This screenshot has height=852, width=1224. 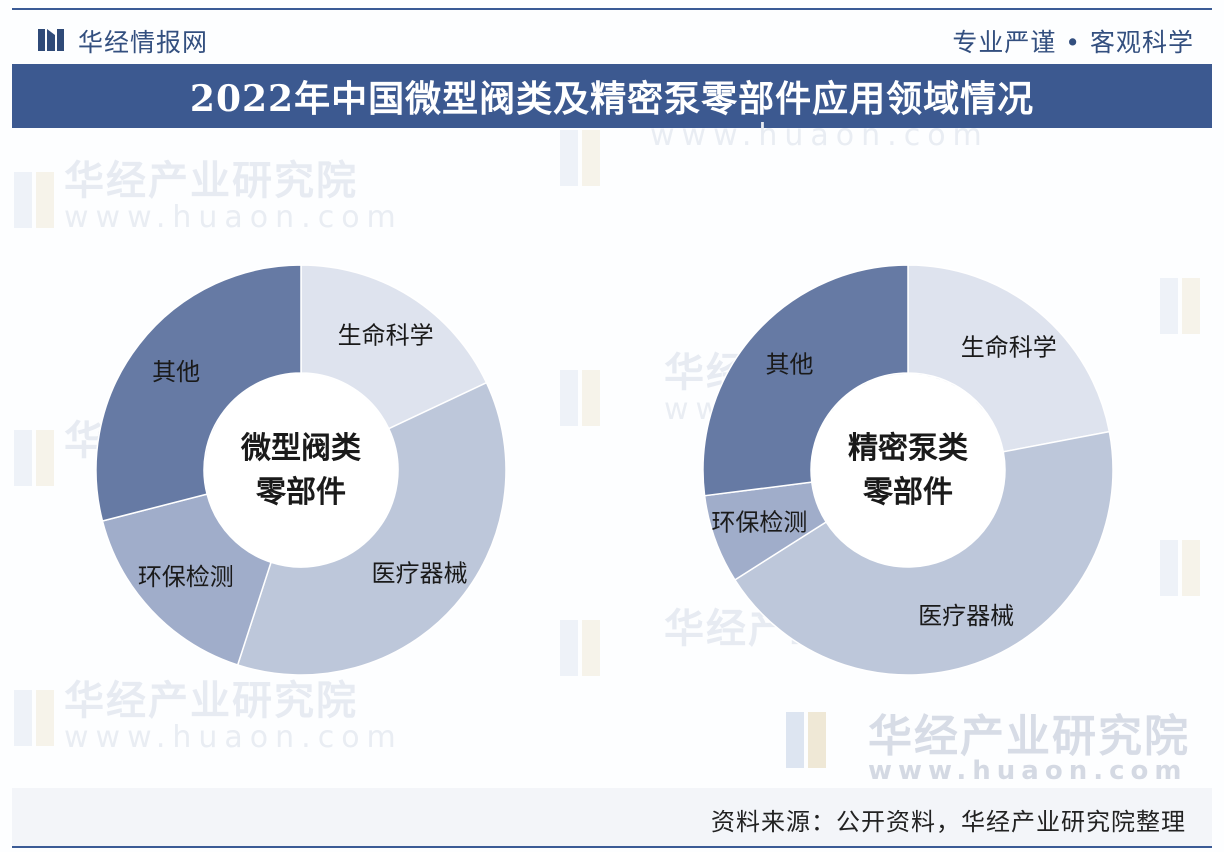 What do you see at coordinates (301, 492) in the screenshot?
I see `center-label-micro-valve-line-2: 零部件` at bounding box center [301, 492].